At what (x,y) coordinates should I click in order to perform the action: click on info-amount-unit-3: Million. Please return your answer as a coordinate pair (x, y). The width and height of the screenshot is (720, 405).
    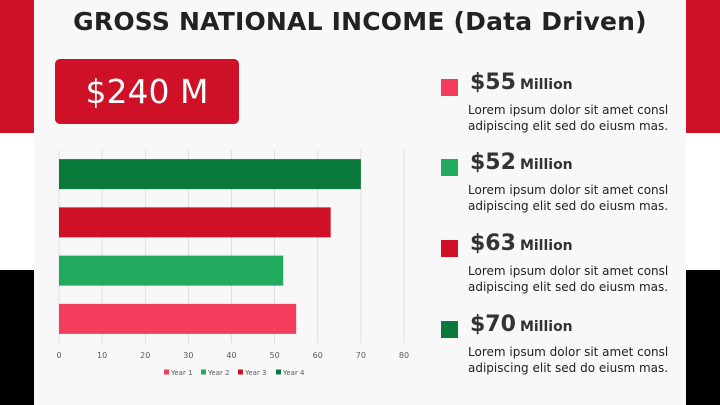
    Looking at the image, I should click on (546, 246).